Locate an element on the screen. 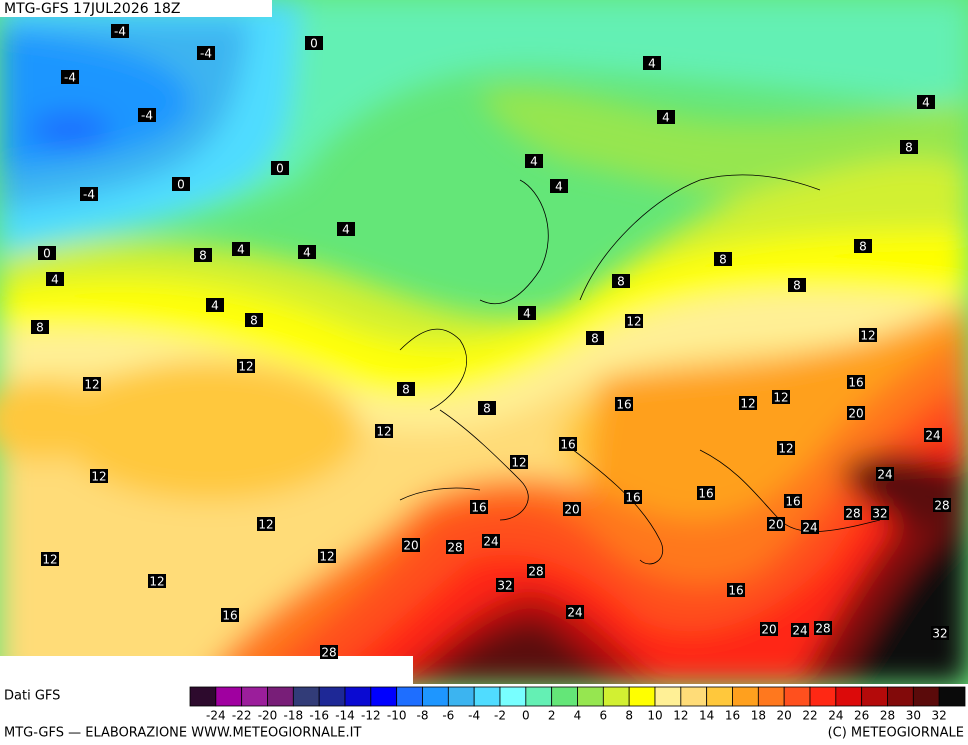 The image size is (968, 745). colorbar-tick-label: -10 is located at coordinates (397, 716).